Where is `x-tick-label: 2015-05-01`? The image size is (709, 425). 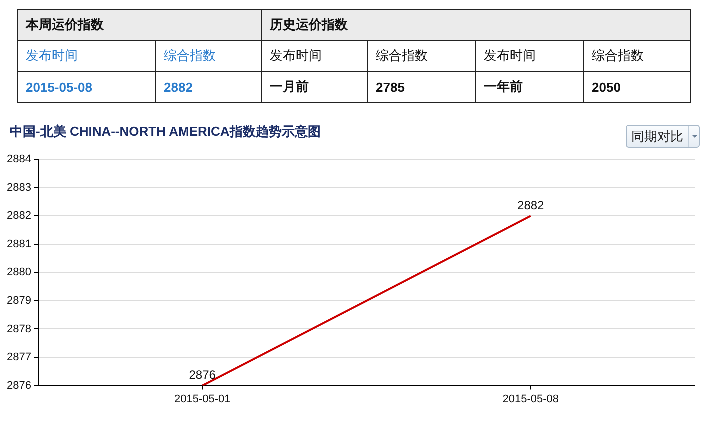 x-tick-label: 2015-05-01 is located at coordinates (202, 399).